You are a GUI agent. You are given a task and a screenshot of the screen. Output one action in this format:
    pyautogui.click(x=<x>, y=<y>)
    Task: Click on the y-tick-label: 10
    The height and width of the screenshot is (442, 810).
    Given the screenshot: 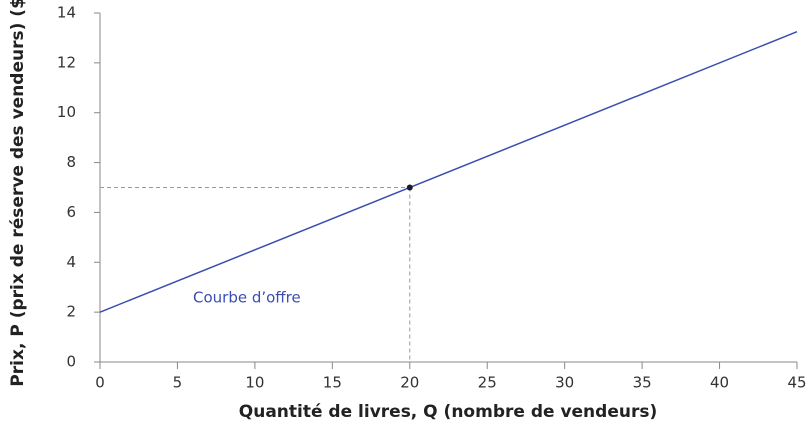 What is the action you would take?
    pyautogui.click(x=66, y=112)
    